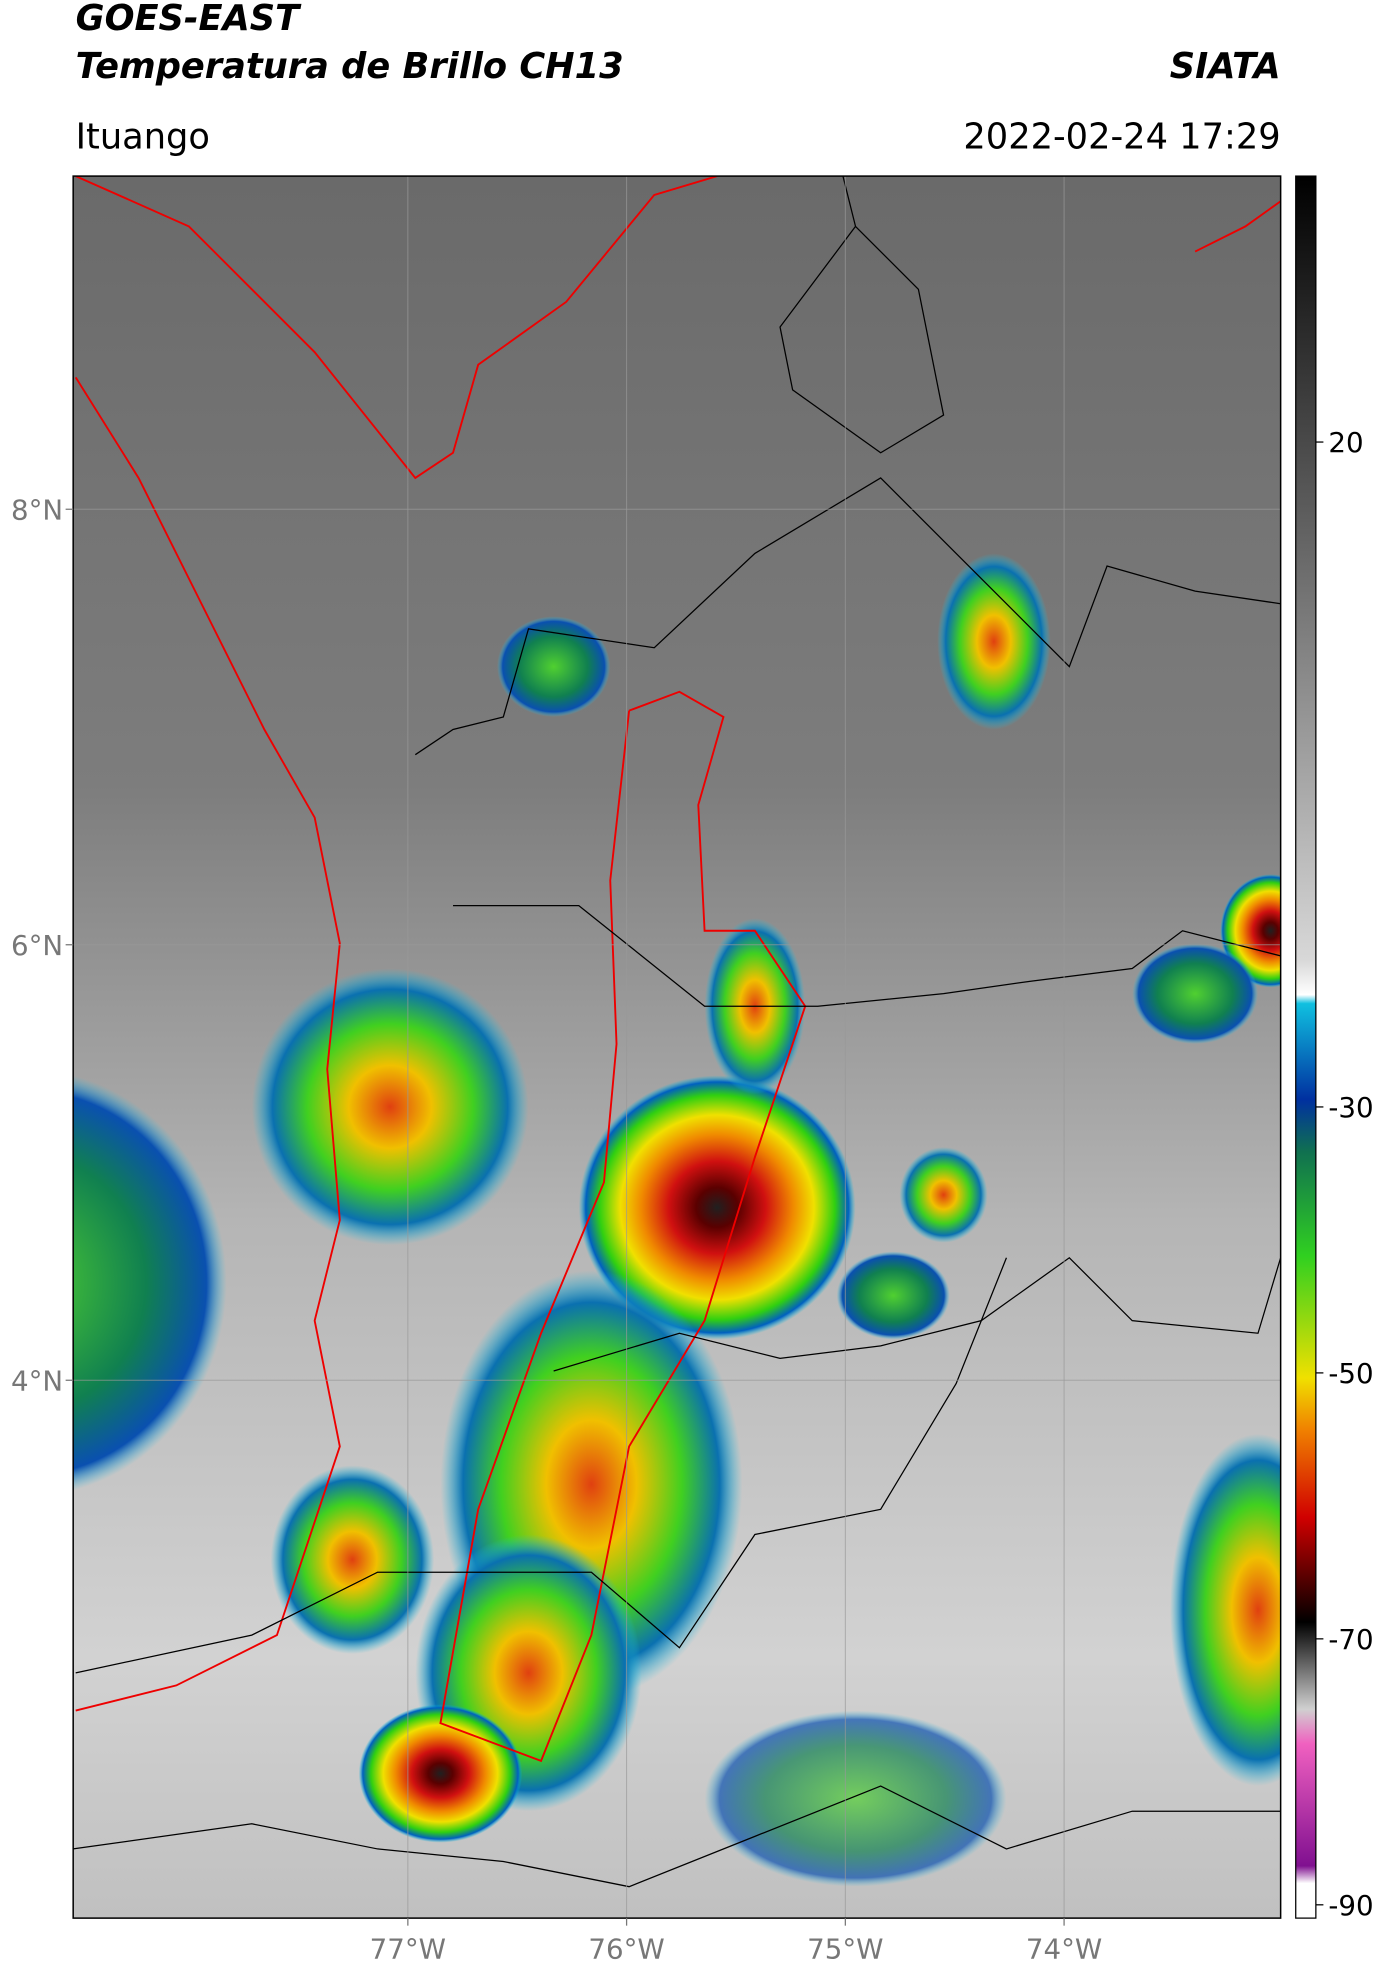 The height and width of the screenshot is (1981, 1384). Describe the element at coordinates (1064, 1948) in the screenshot. I see `lon-tick-label: 74°W` at that location.